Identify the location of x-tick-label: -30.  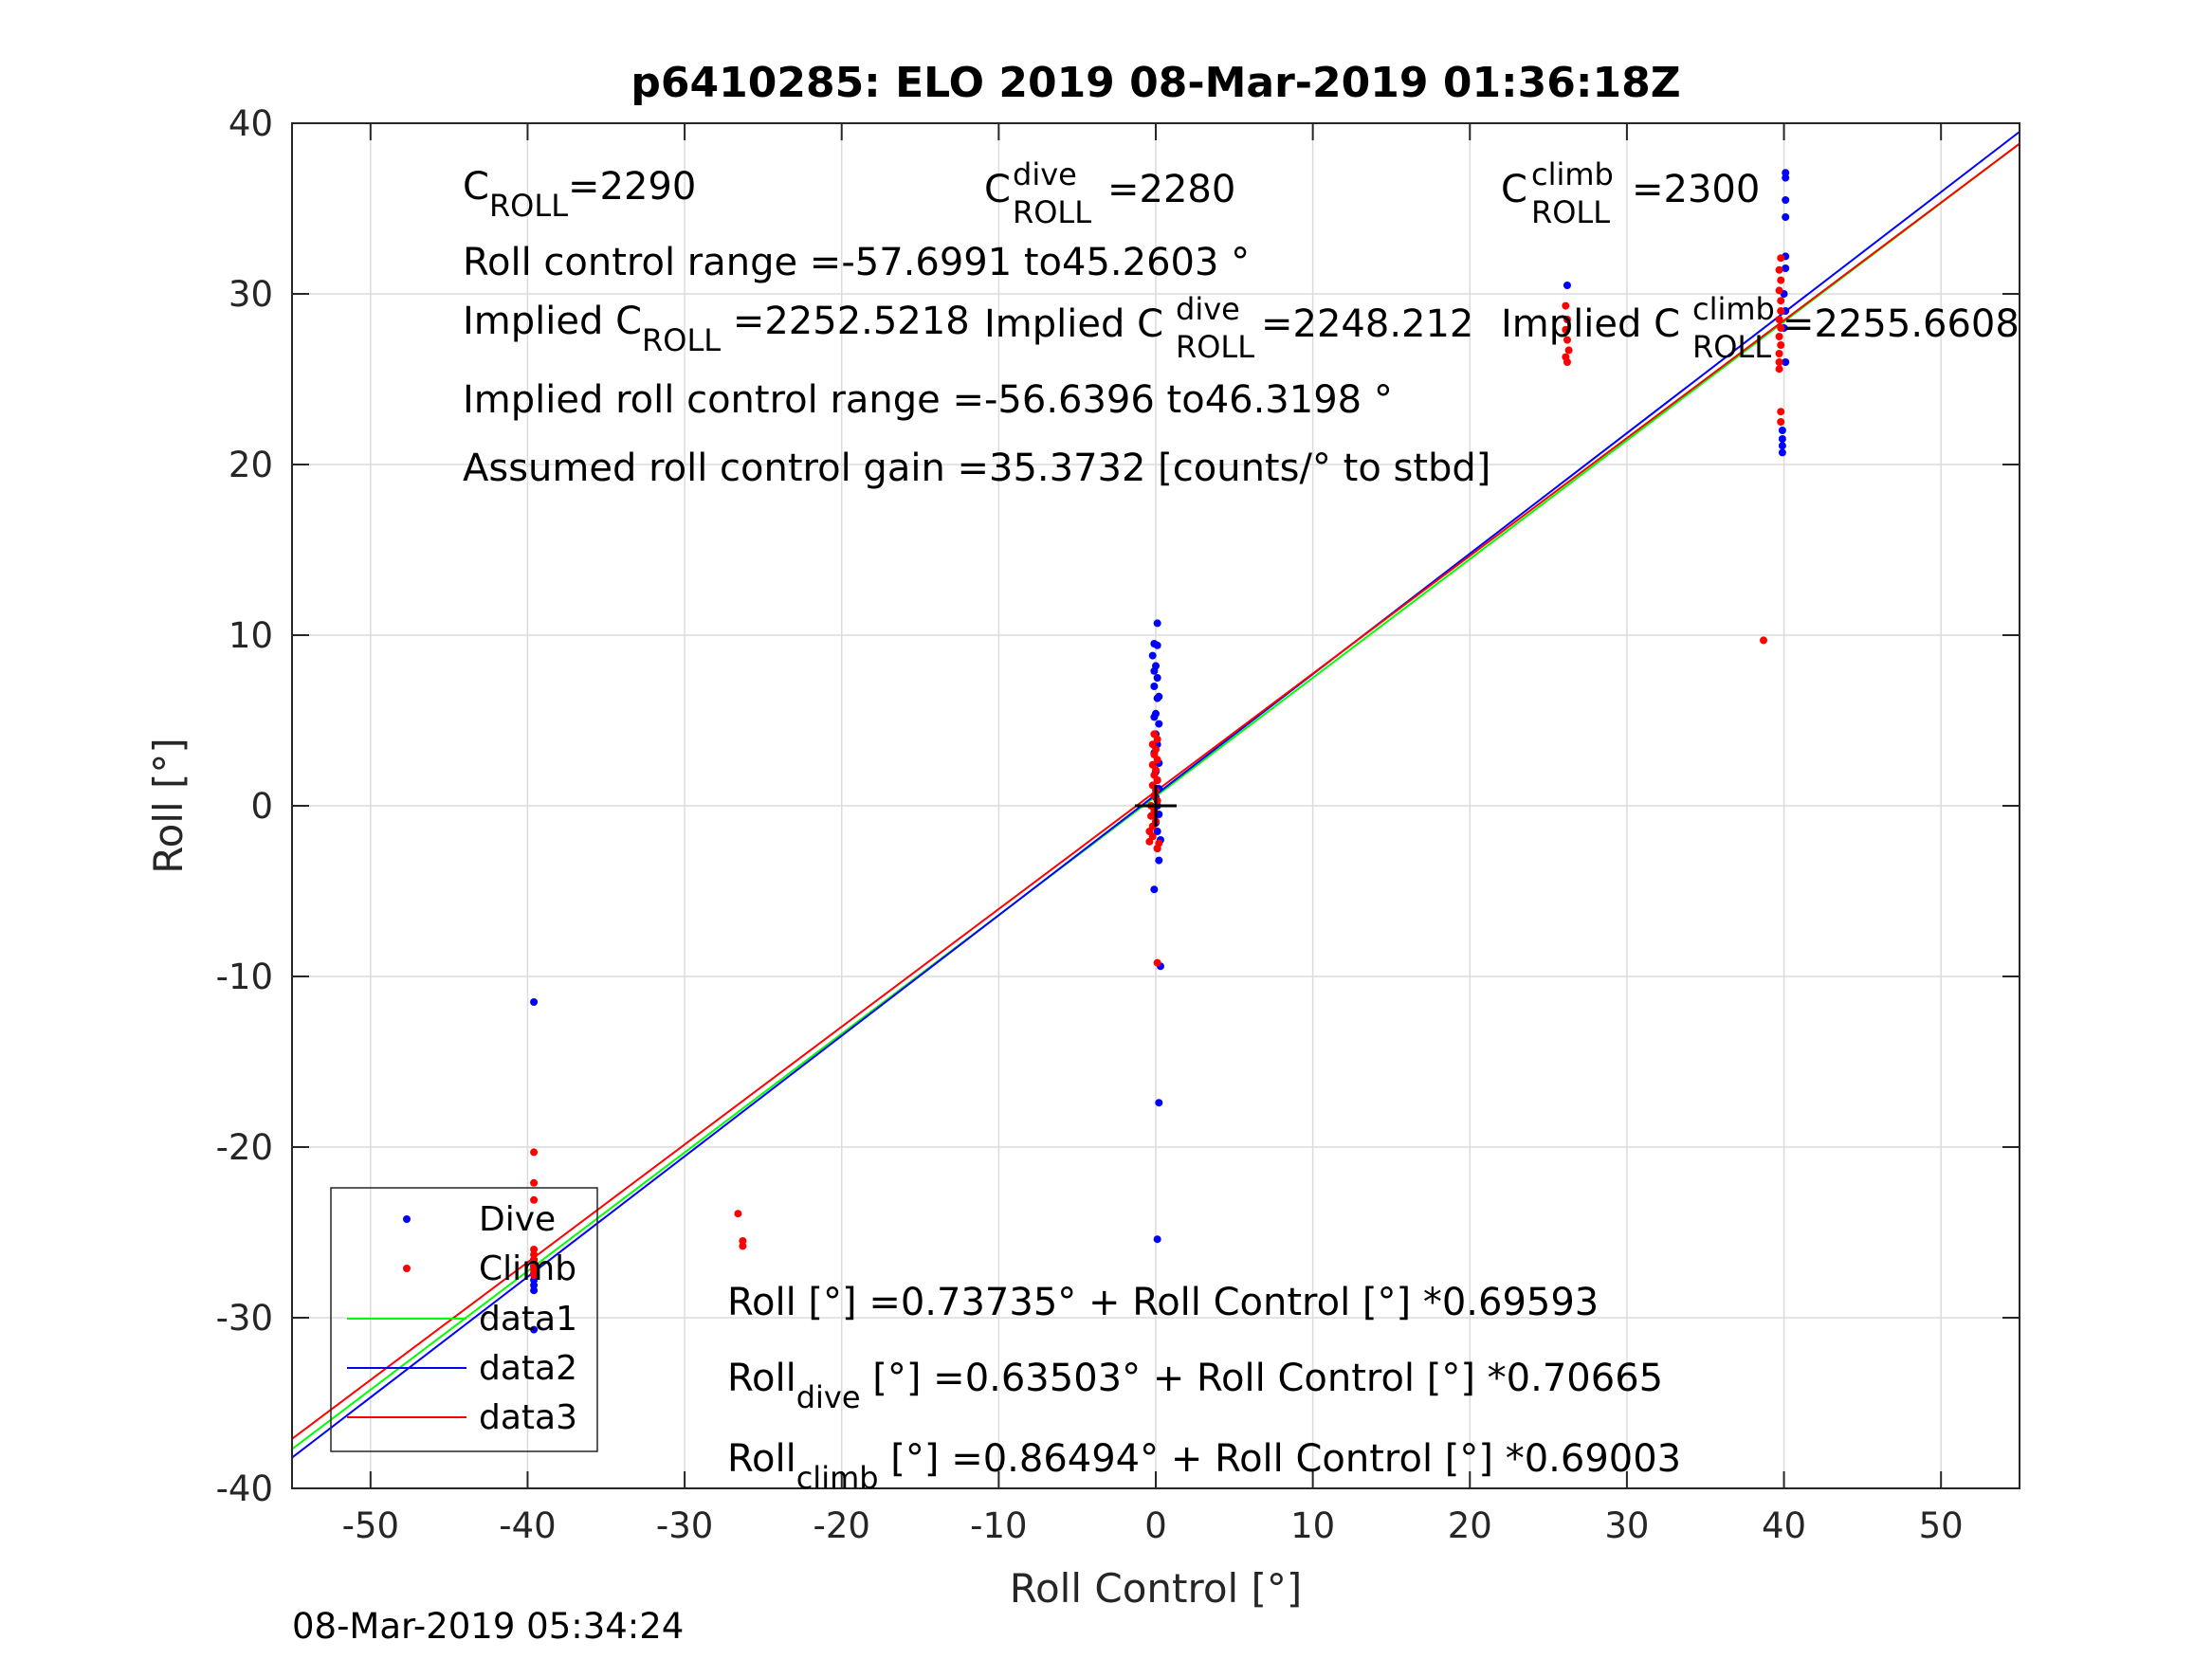
(684, 1525).